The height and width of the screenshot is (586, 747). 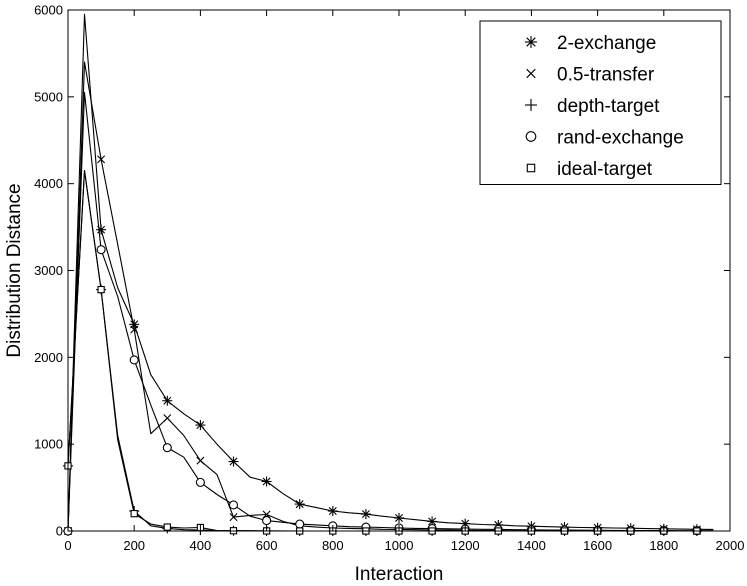 What do you see at coordinates (399, 545) in the screenshot?
I see `x-tick-label: 1000` at bounding box center [399, 545].